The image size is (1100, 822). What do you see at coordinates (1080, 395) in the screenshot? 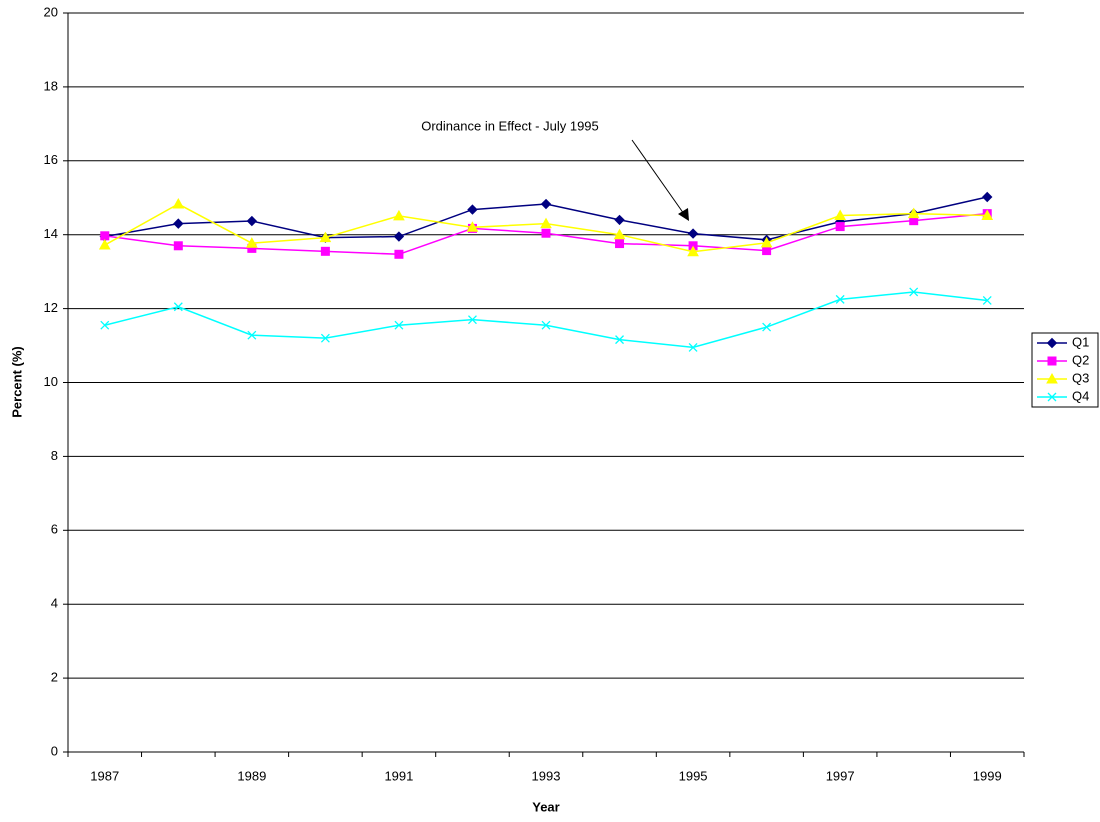
I see `legend-label: Q4` at bounding box center [1080, 395].